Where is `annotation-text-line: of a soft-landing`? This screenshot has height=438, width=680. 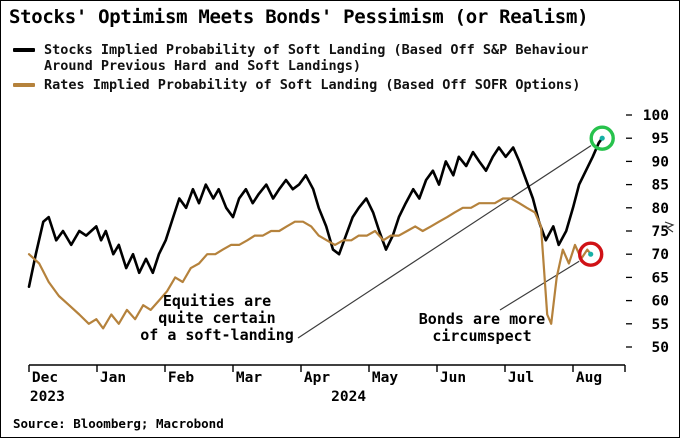 annotation-text-line: of a soft-landing is located at coordinates (217, 335).